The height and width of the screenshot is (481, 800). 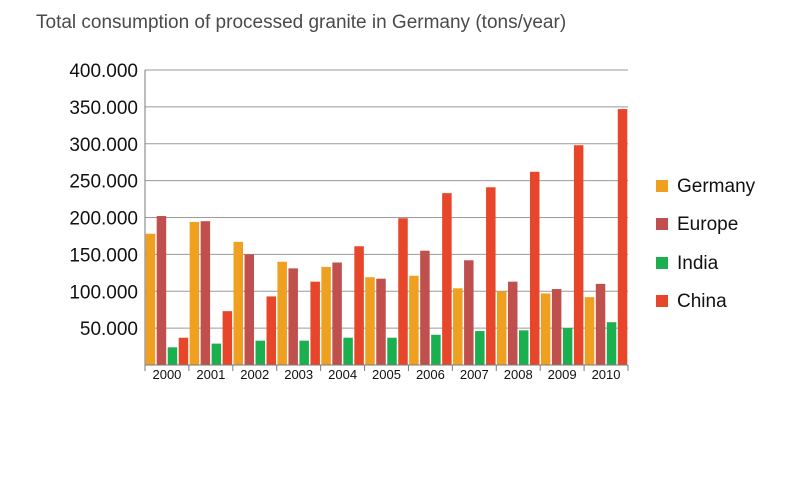 What do you see at coordinates (430, 374) in the screenshot?
I see `x-tick-label: 2006` at bounding box center [430, 374].